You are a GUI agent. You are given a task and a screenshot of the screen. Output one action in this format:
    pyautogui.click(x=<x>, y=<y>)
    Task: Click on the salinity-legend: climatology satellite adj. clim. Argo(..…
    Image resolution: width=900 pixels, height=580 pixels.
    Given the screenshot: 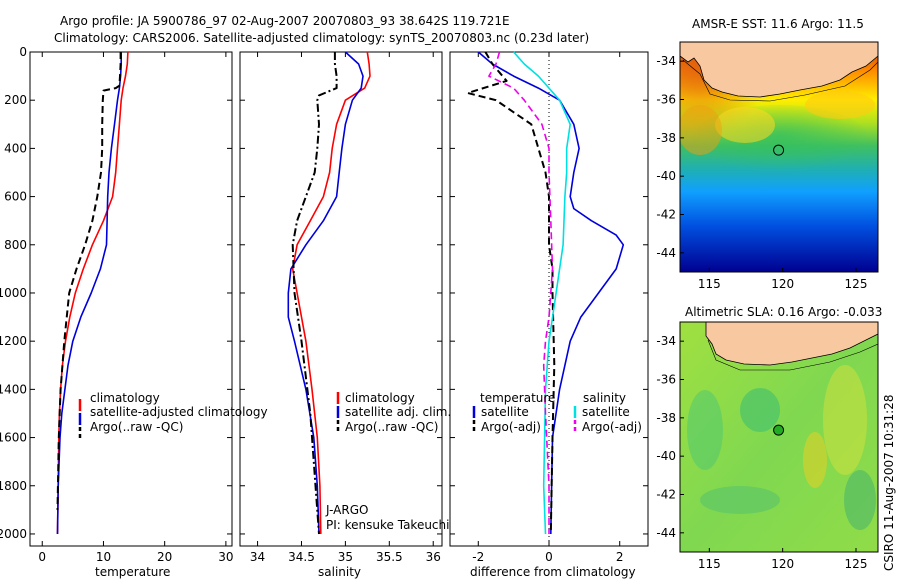 What is the action you would take?
    pyautogui.click(x=393, y=412)
    